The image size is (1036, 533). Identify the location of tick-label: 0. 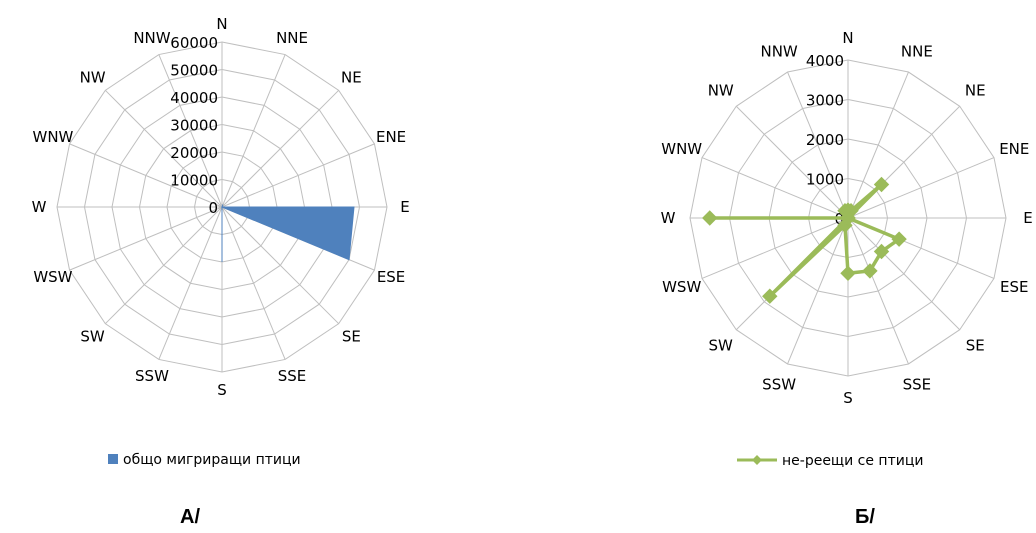
(213, 208).